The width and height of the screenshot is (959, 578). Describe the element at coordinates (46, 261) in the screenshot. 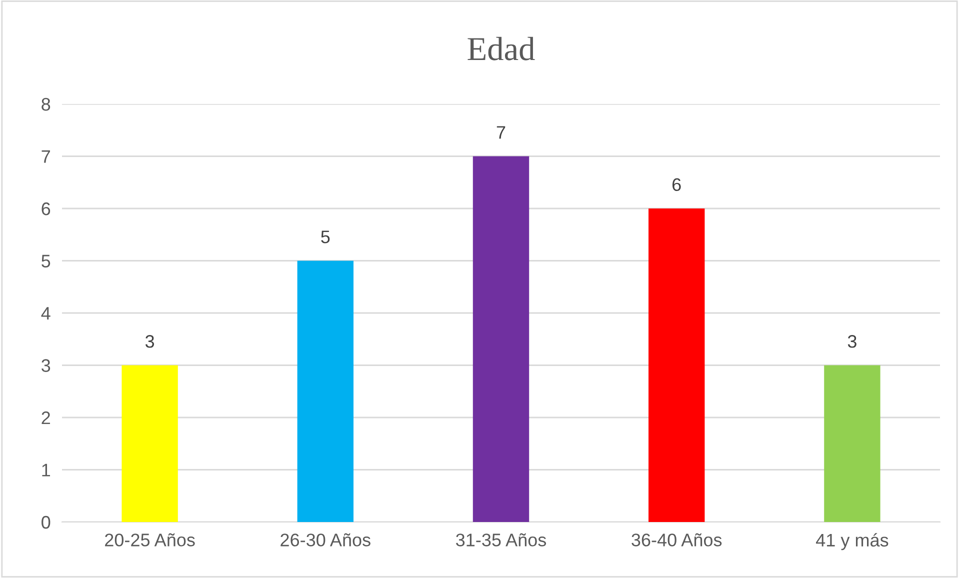

I see `y-tick-label: 5` at that location.